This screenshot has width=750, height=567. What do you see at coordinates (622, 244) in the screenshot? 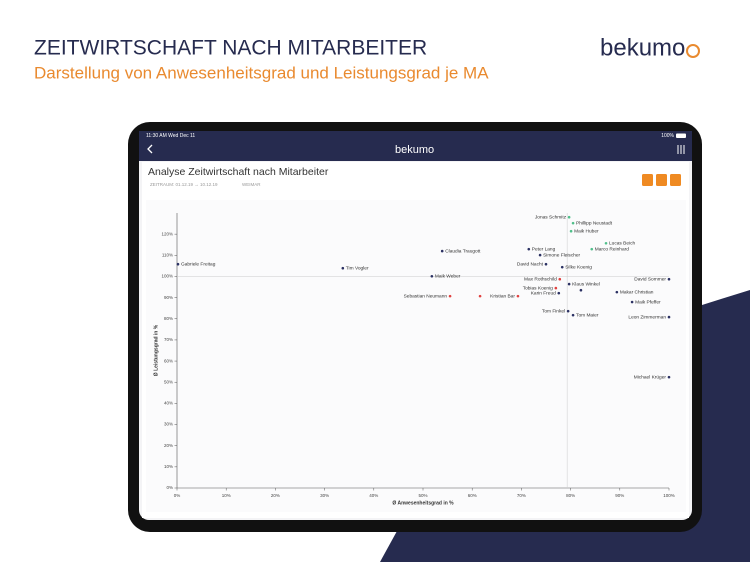
I see `point-label: Lucas Beich` at bounding box center [622, 244].